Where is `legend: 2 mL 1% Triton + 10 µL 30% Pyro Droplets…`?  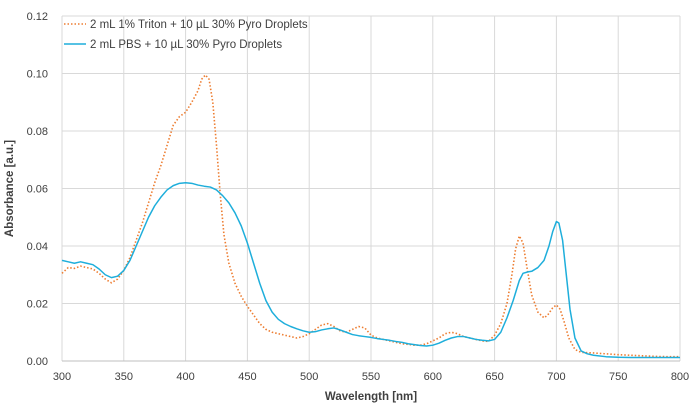
legend: 2 mL 1% Triton + 10 µL 30% Pyro Droplets… is located at coordinates (186, 35).